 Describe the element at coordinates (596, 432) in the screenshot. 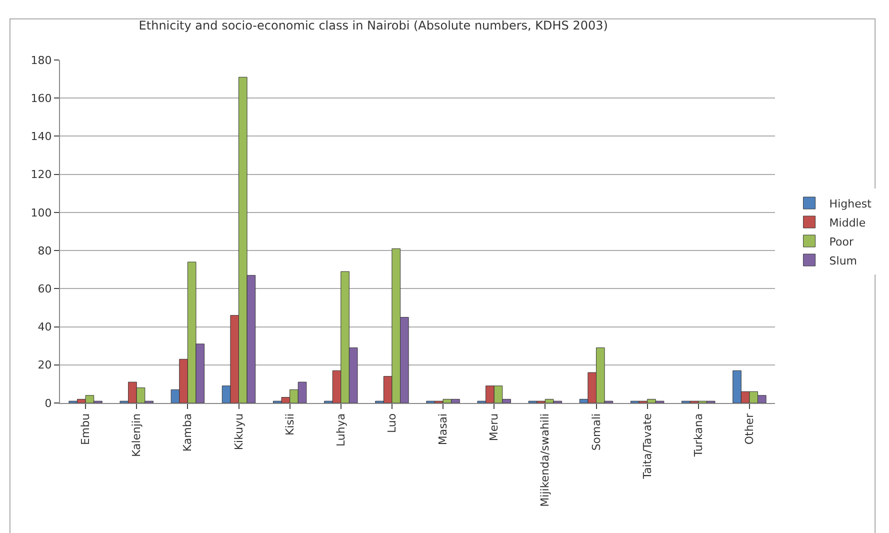

I see `x-tick-label: Somali` at that location.